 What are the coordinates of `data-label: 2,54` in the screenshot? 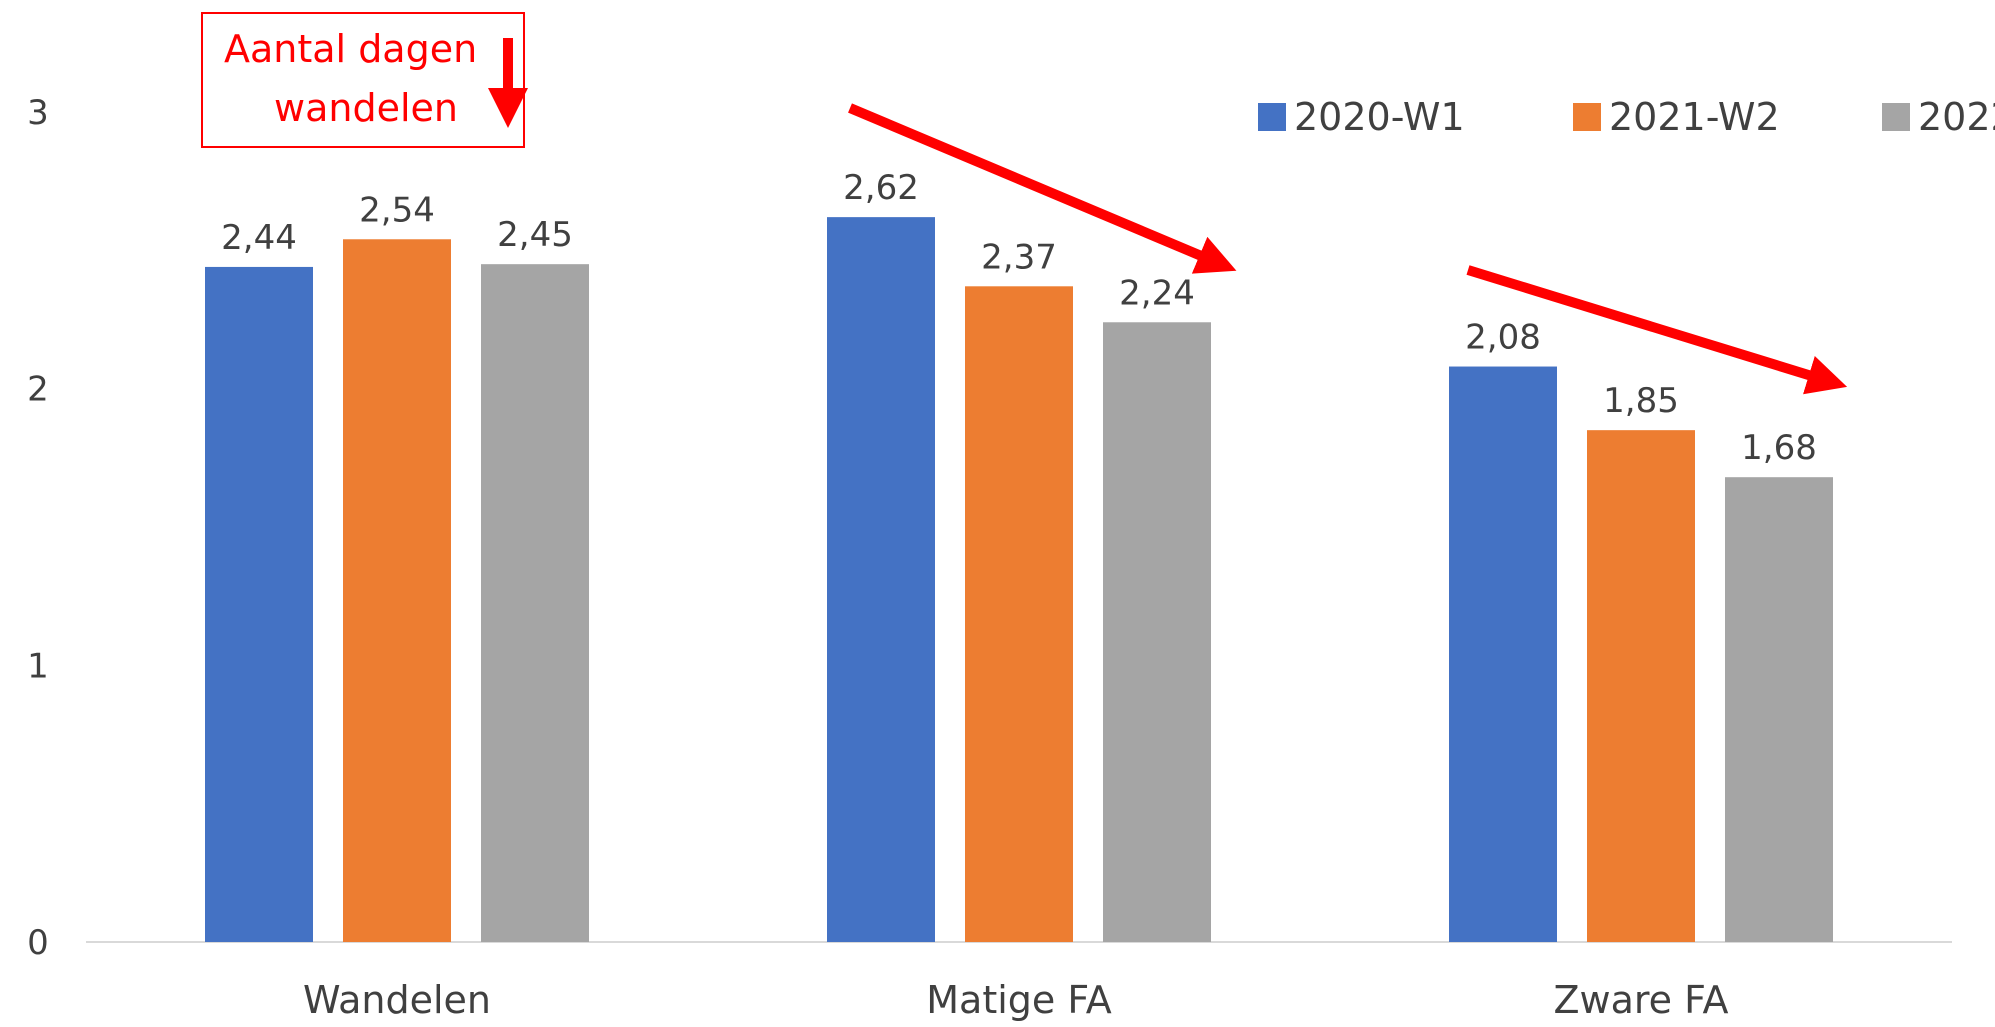 It's located at (397, 210).